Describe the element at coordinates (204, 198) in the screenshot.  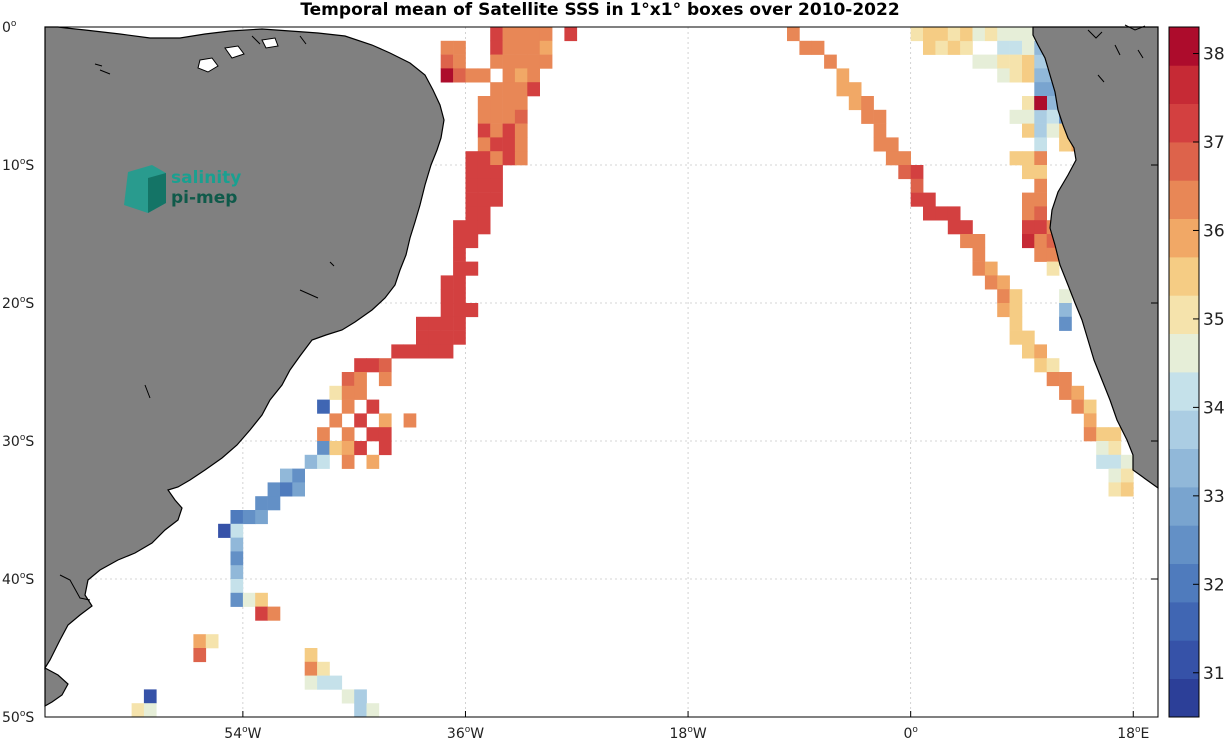
I see `logo-text-pimep: pi-mep` at that location.